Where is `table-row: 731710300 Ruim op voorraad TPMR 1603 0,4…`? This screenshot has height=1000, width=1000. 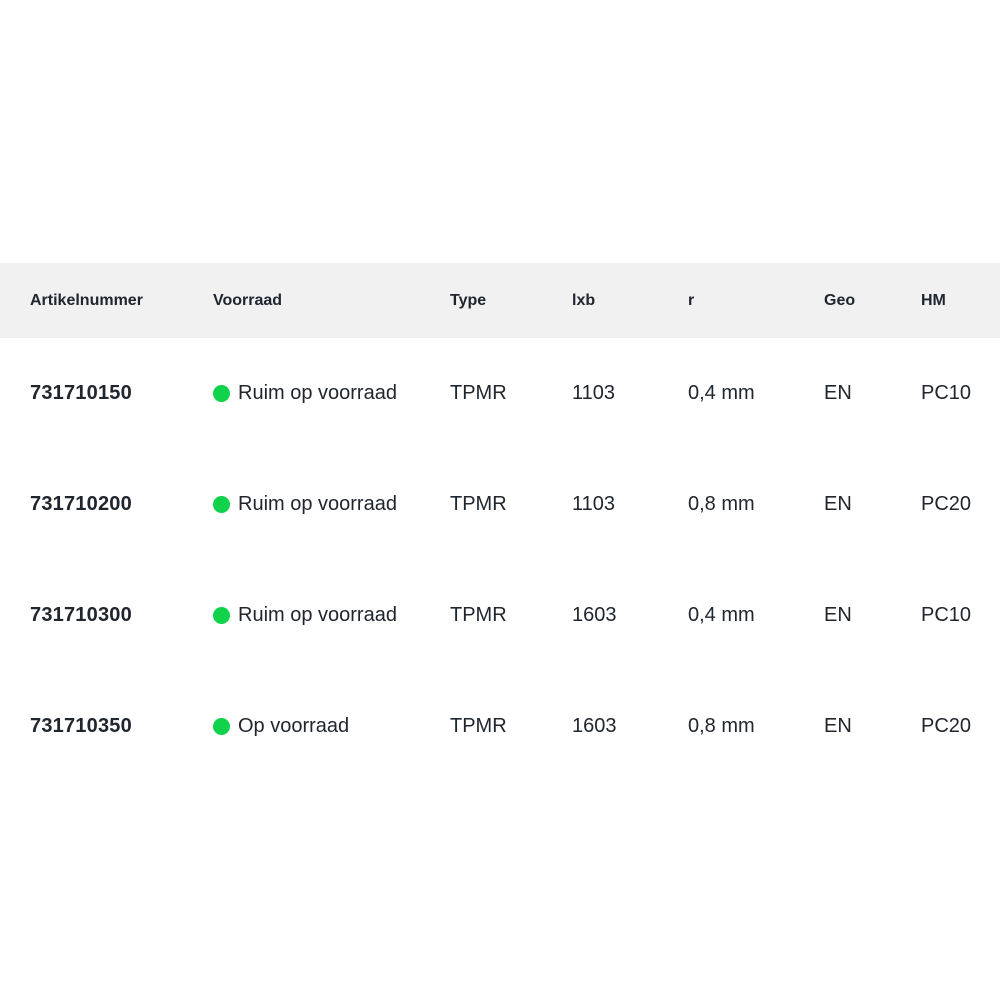 table-row: 731710300 Ruim op voorraad TPMR 1603 0,4… is located at coordinates (500, 615).